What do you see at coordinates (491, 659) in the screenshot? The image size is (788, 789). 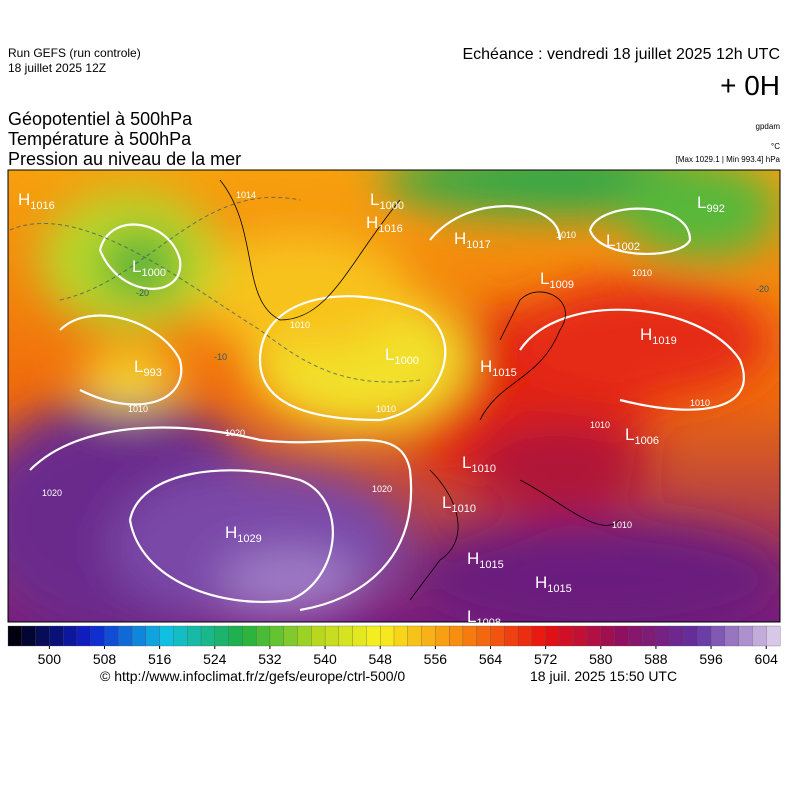 I see `colorbar-tick-label: 564` at bounding box center [491, 659].